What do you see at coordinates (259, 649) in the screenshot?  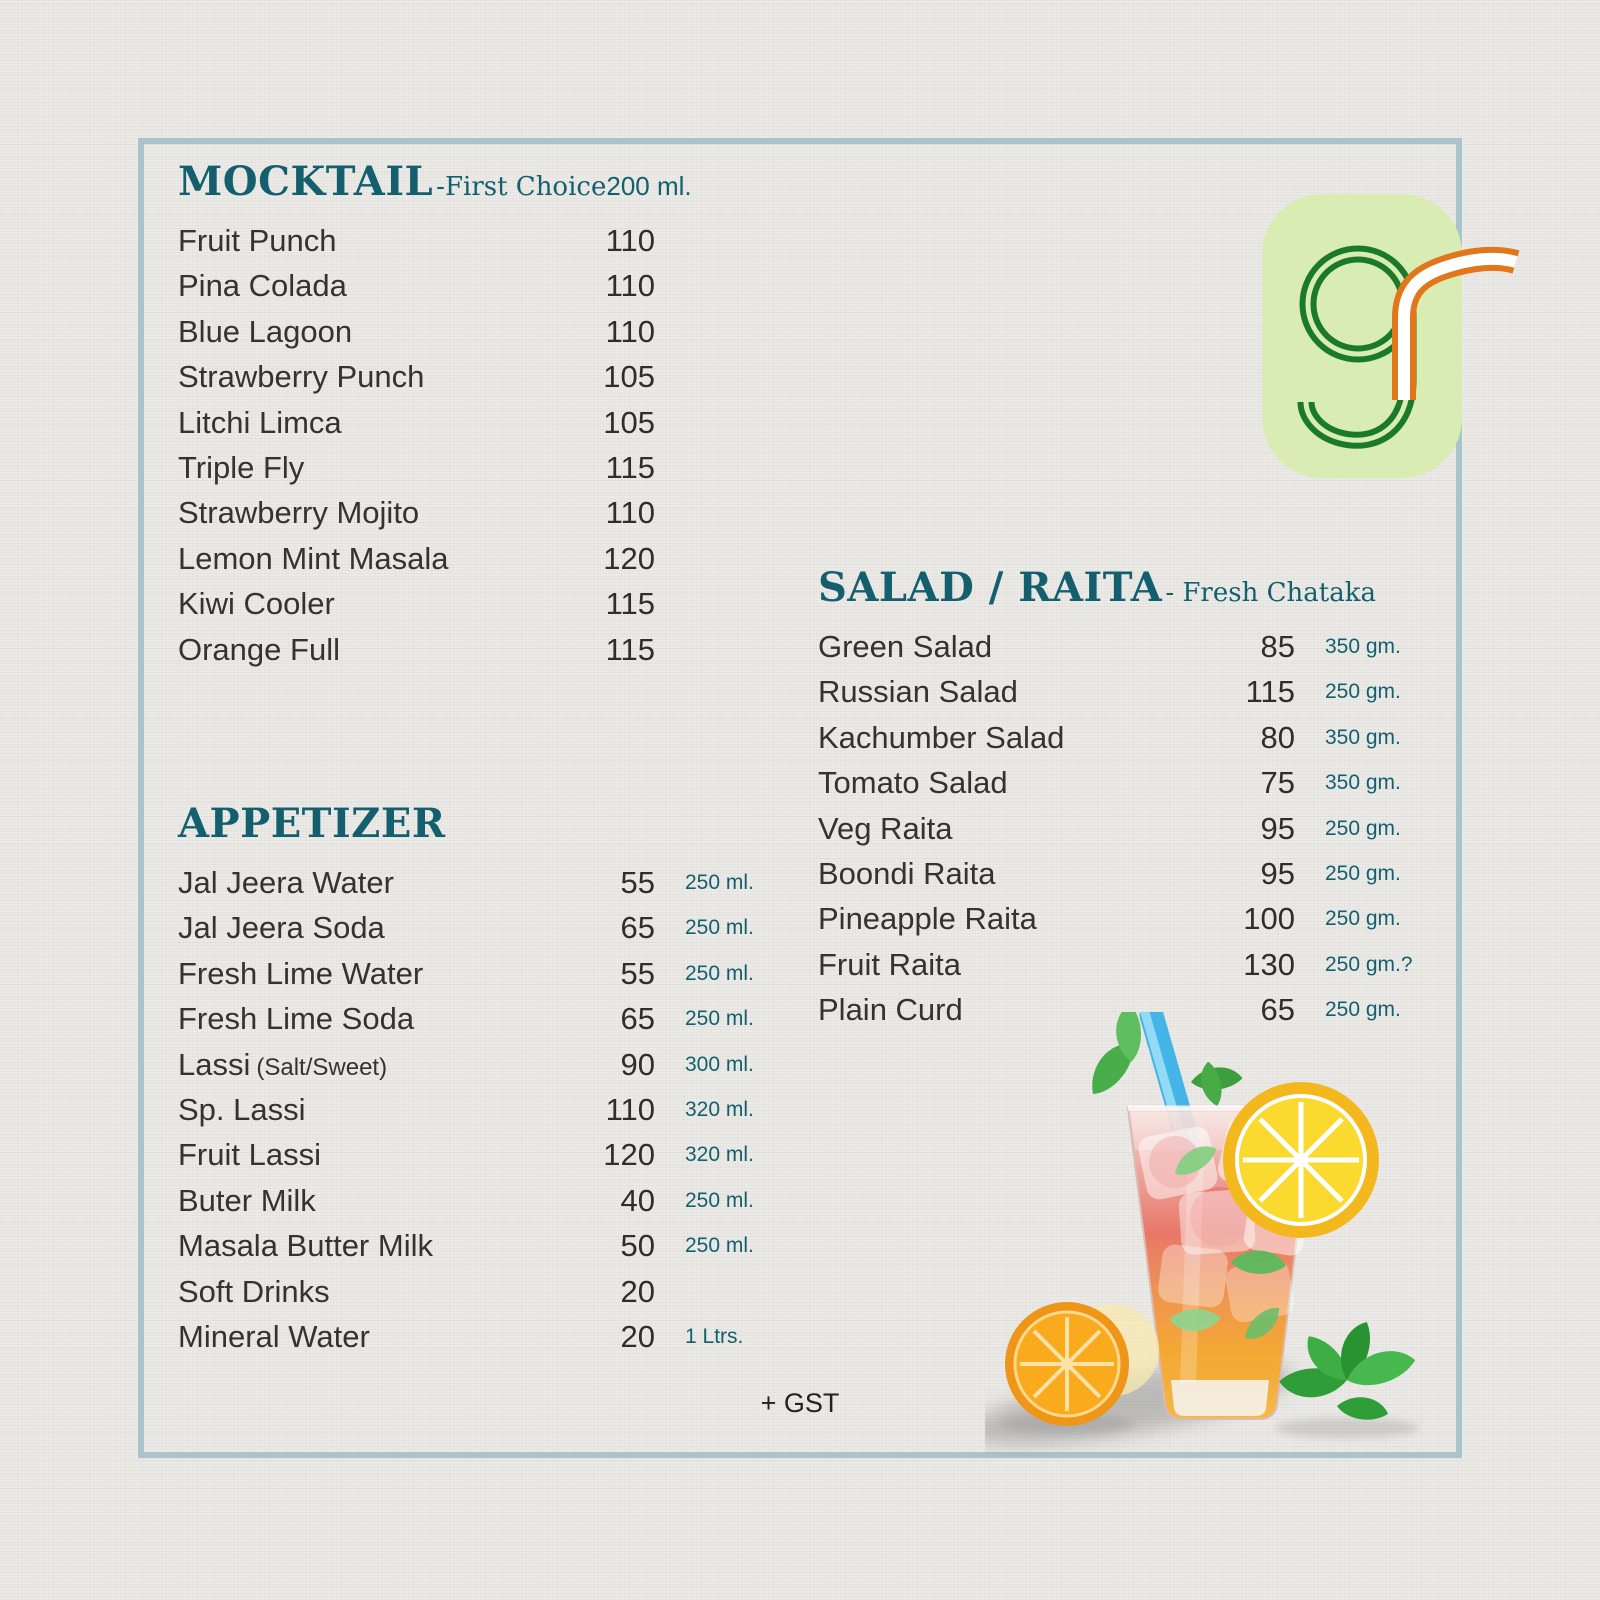 I see `item-name: Orange Full` at bounding box center [259, 649].